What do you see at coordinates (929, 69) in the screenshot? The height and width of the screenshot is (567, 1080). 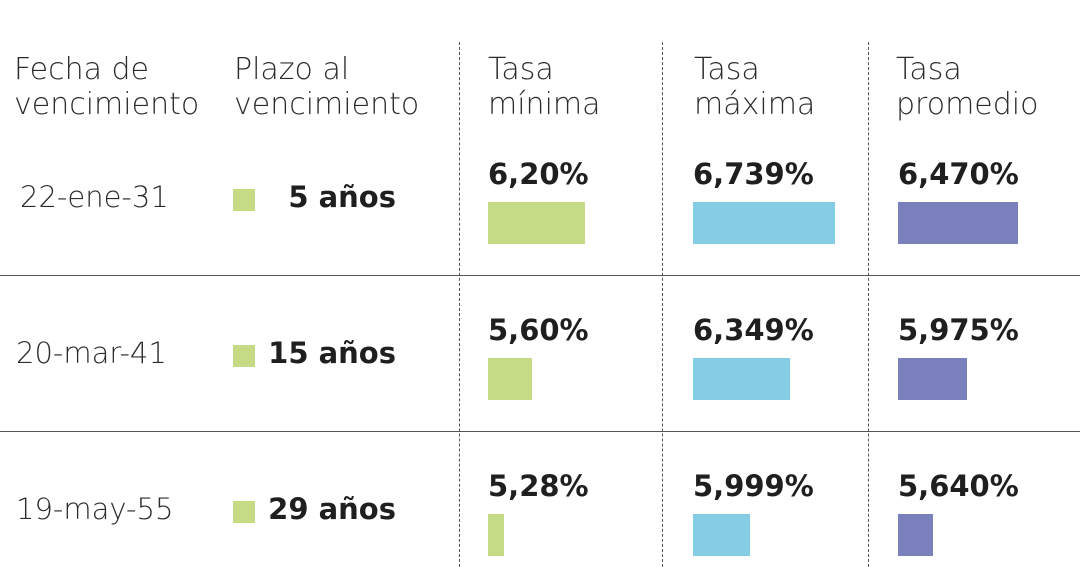 I see `header-promedio-line1: Tasa` at bounding box center [929, 69].